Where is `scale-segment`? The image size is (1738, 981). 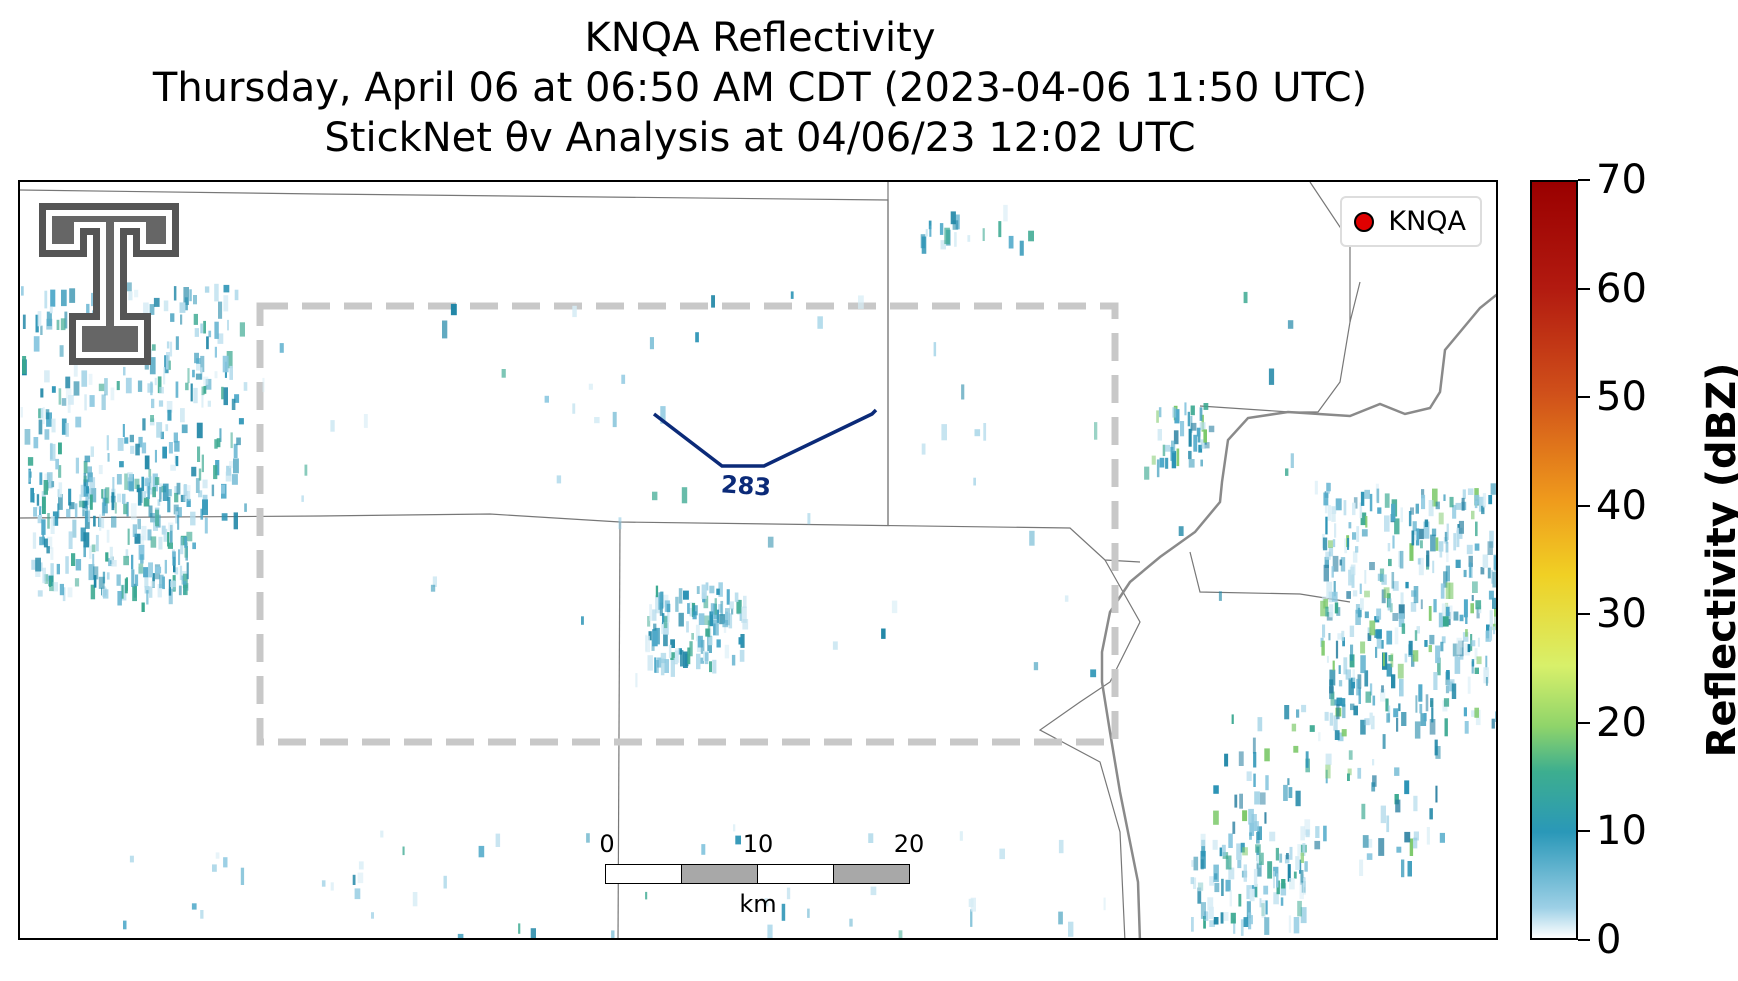 scale-segment is located at coordinates (871, 874).